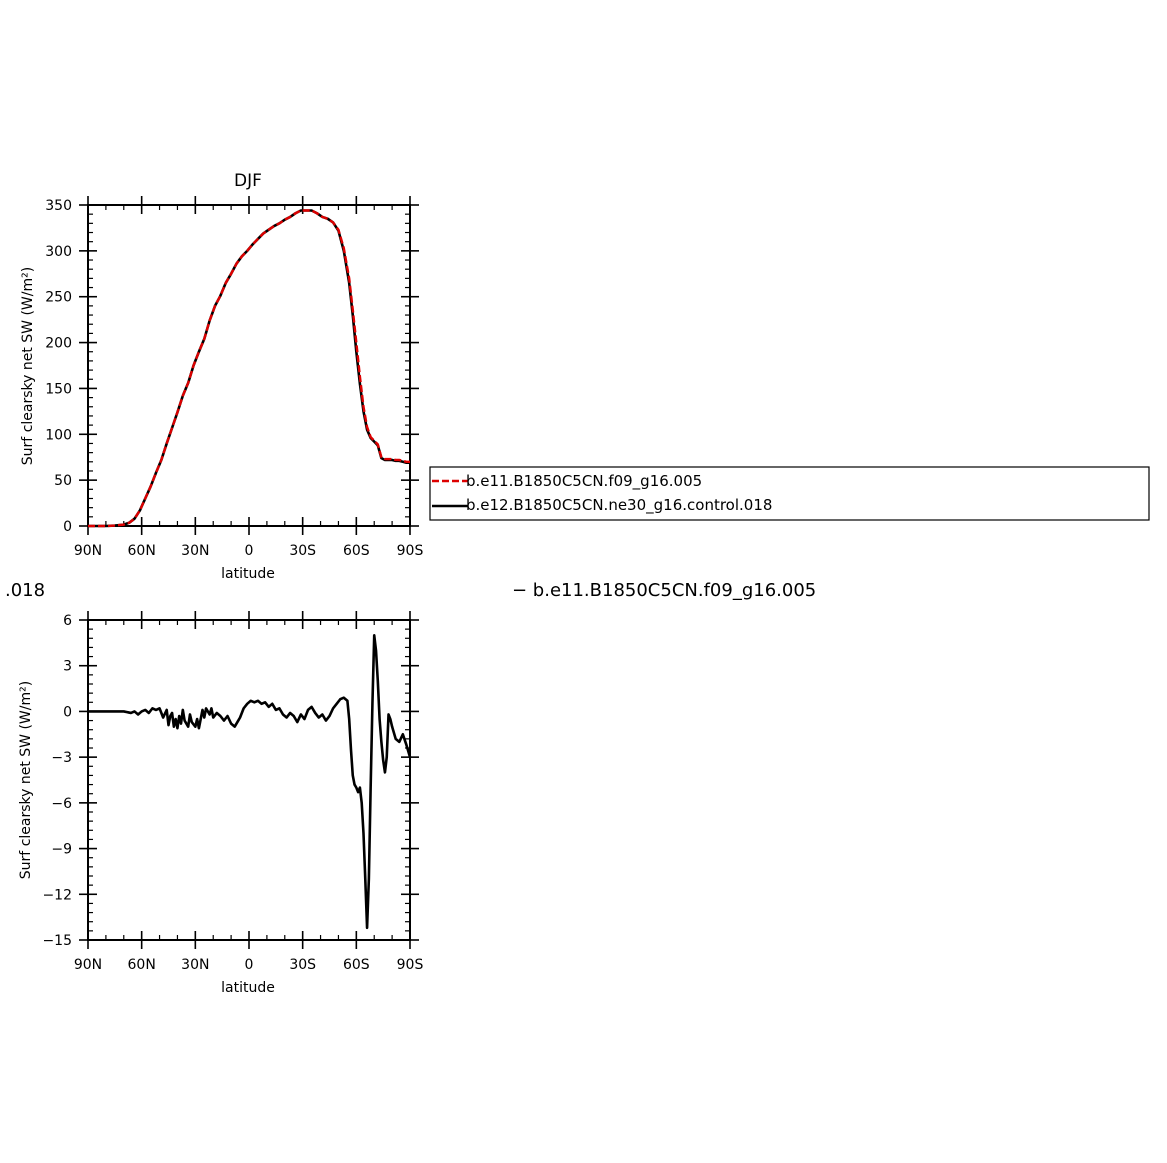 The image size is (1167, 1163). I want to click on legend-box, so click(789, 493).